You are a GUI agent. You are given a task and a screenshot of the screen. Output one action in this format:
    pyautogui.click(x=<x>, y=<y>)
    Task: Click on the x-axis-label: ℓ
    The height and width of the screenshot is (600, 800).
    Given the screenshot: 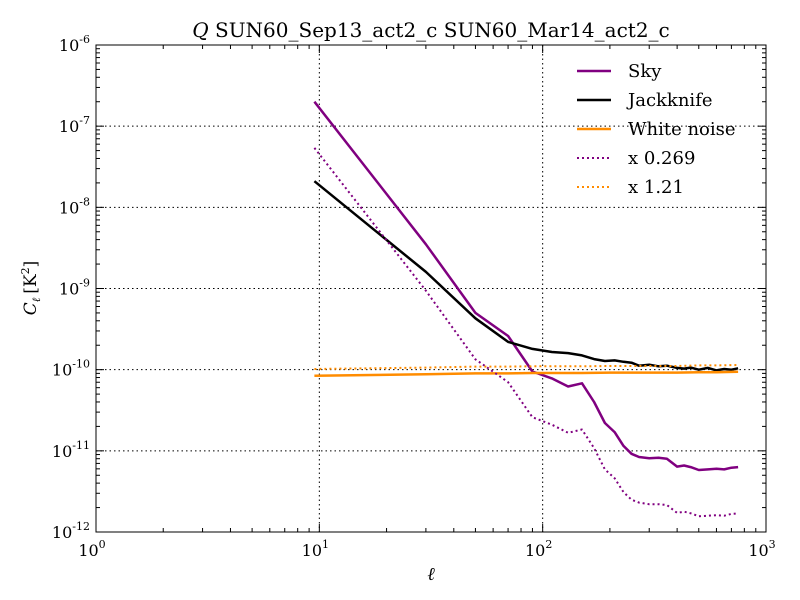 What is the action you would take?
    pyautogui.click(x=431, y=574)
    